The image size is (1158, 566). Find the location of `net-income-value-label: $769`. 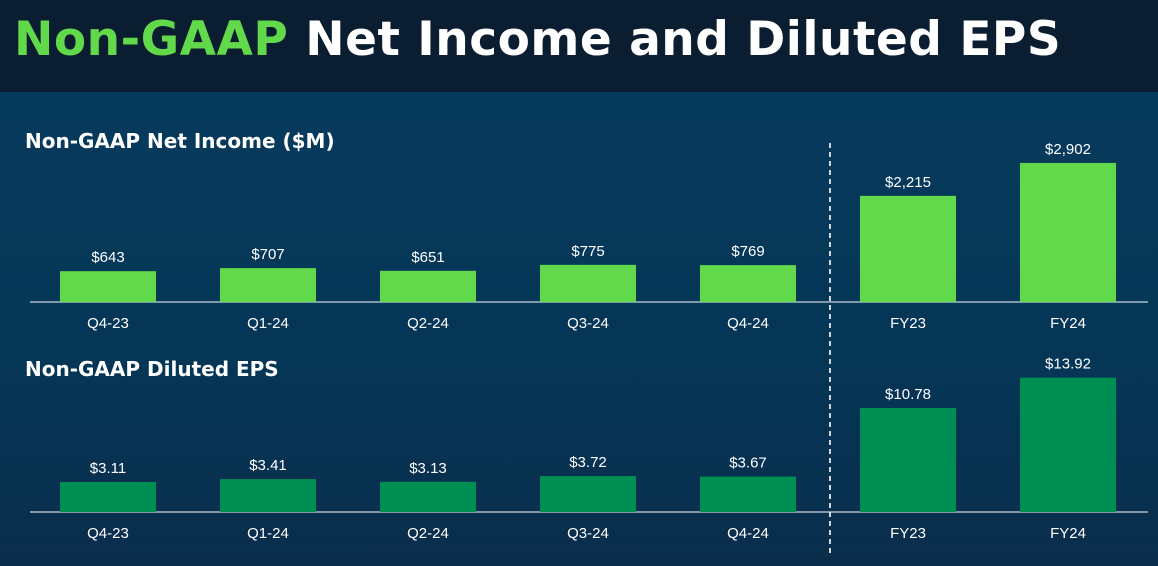

net-income-value-label: $769 is located at coordinates (747, 251).